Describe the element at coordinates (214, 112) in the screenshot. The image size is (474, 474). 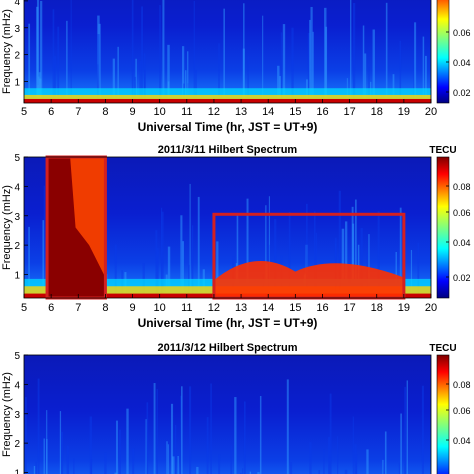
I see `x-tick-label: 12` at that location.